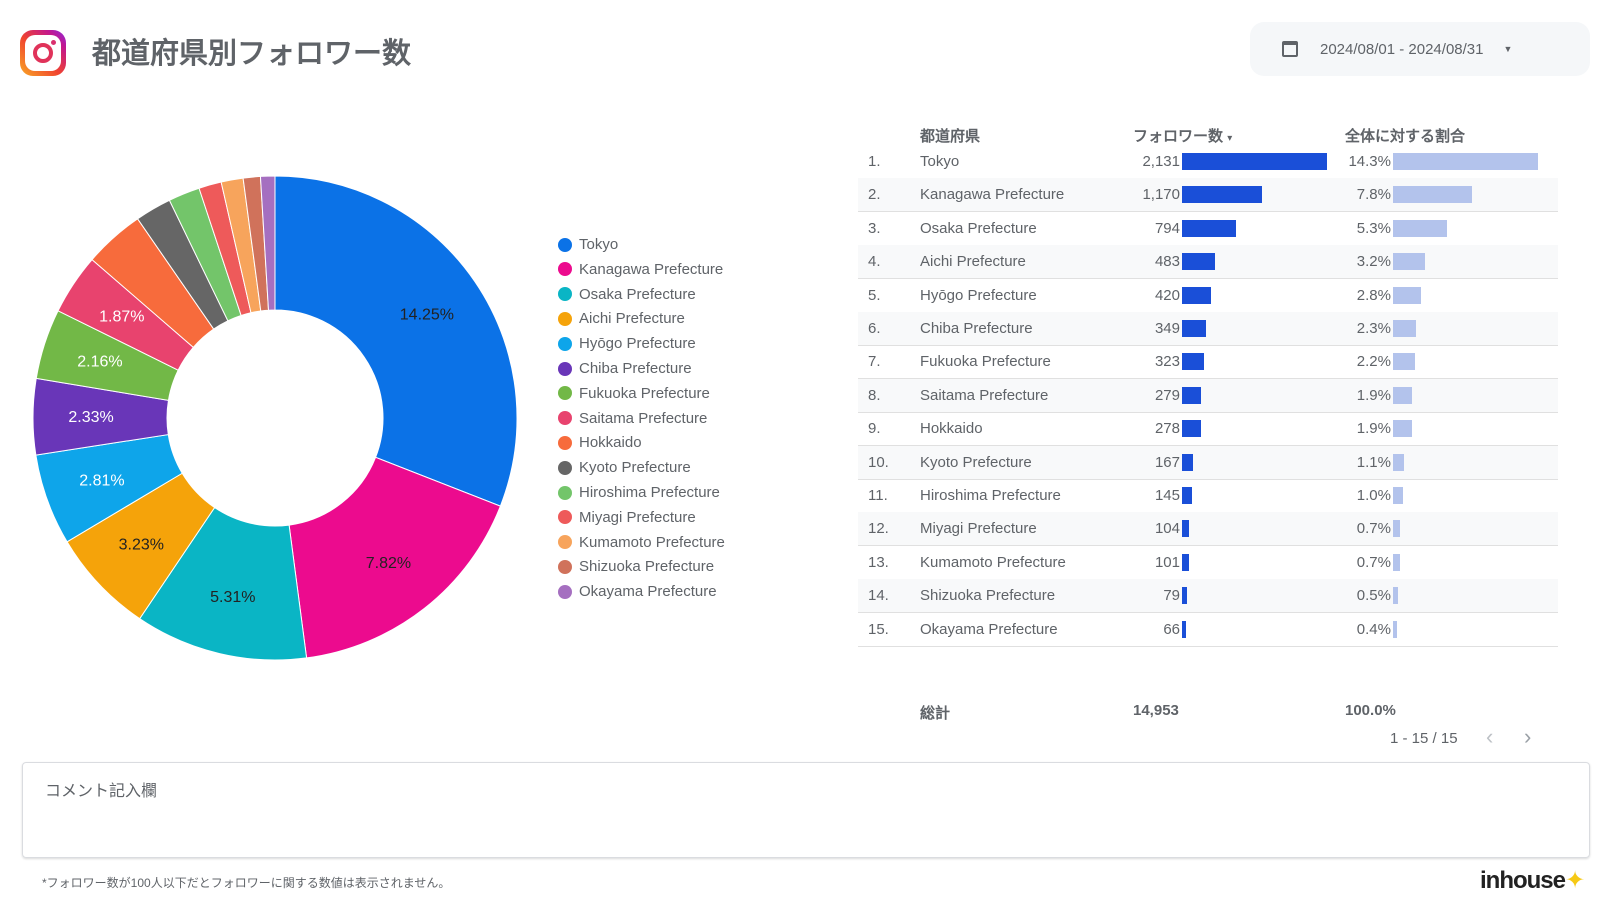 The image size is (1612, 905). What do you see at coordinates (121, 316) in the screenshot?
I see `pie-data-label: 1.87%` at bounding box center [121, 316].